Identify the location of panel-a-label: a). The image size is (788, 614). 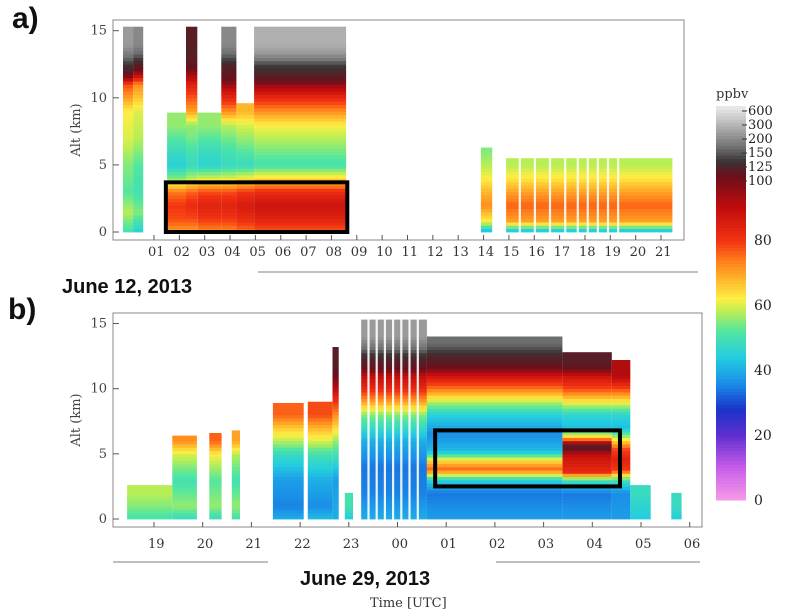
(25, 18).